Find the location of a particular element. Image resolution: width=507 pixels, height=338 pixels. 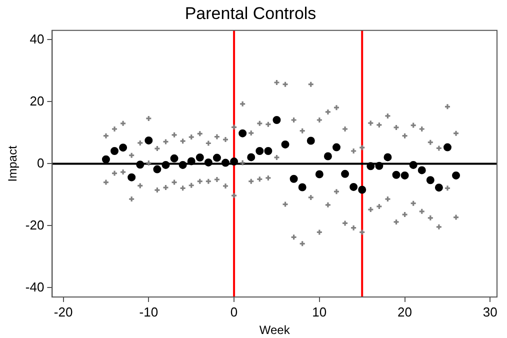

y-tick-label: 0 is located at coordinates (40, 162).